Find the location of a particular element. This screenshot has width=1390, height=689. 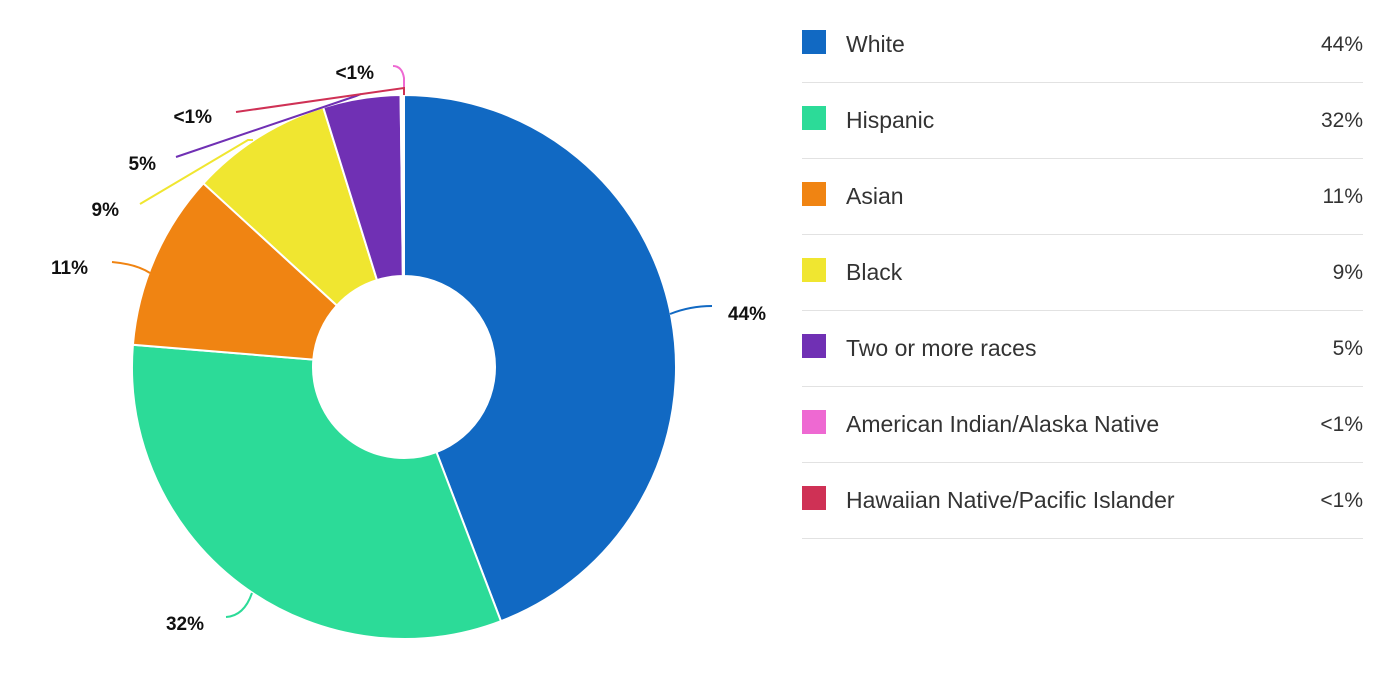

legend-item-hawaiian-native: Hawaiian Native/Pacific Islander <1% is located at coordinates (1082, 501).